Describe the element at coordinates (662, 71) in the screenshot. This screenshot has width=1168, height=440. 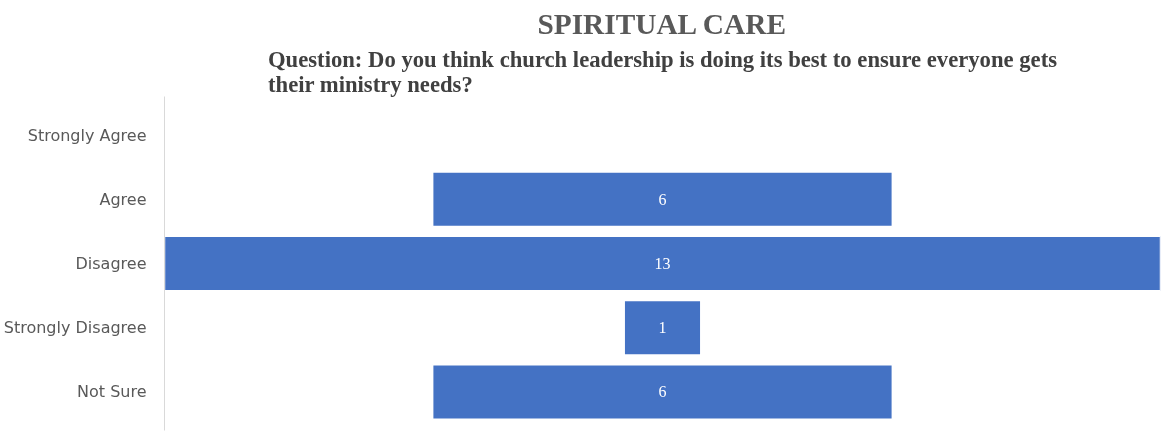
I see `text: Question: Do you think church leadership is doing its best to ensure everyone gets their ministry needs?` at that location.